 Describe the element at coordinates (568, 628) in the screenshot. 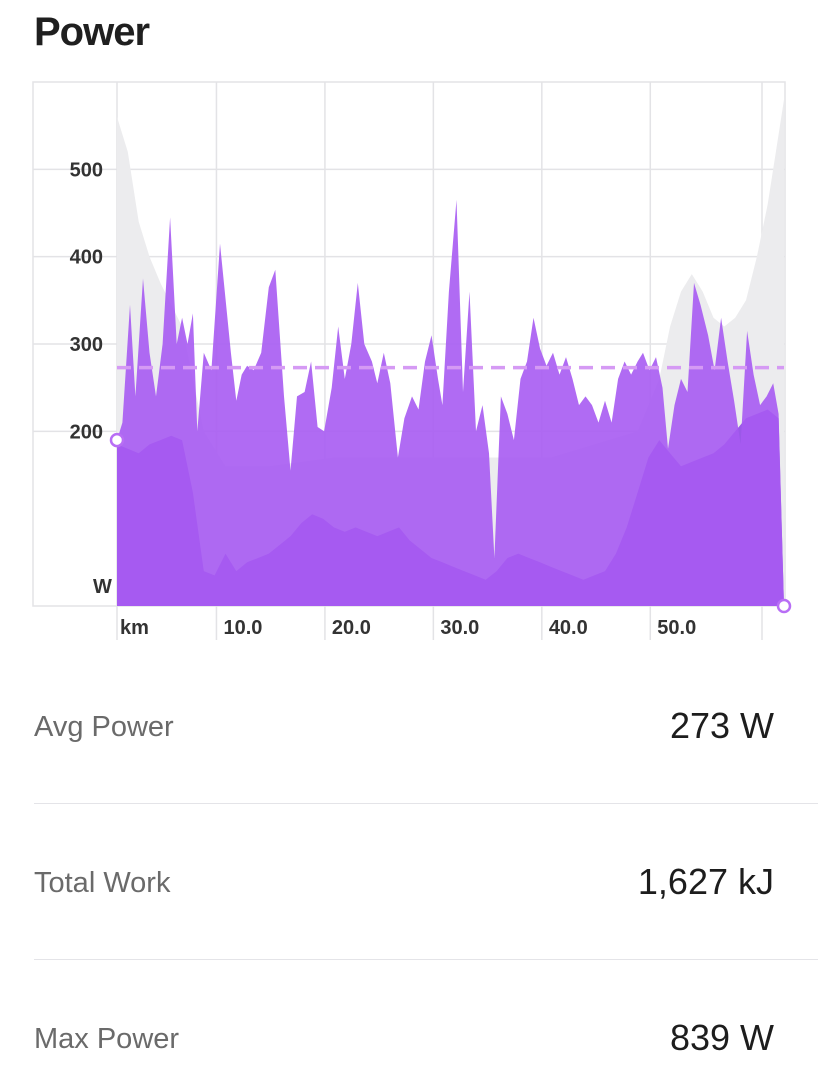

I see `x-tick-label: 40.0` at that location.